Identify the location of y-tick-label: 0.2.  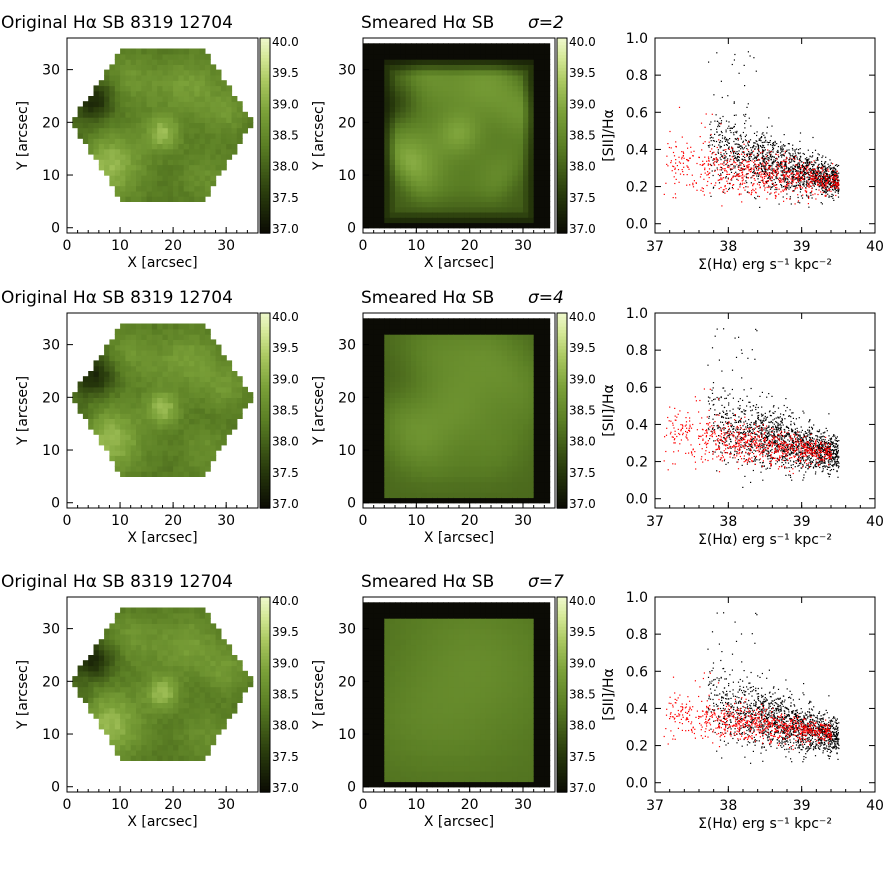
(637, 188).